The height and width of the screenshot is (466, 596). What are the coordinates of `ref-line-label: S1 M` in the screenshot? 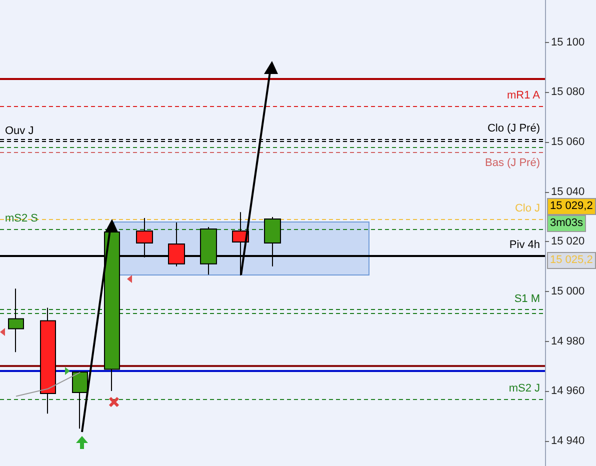 It's located at (527, 299).